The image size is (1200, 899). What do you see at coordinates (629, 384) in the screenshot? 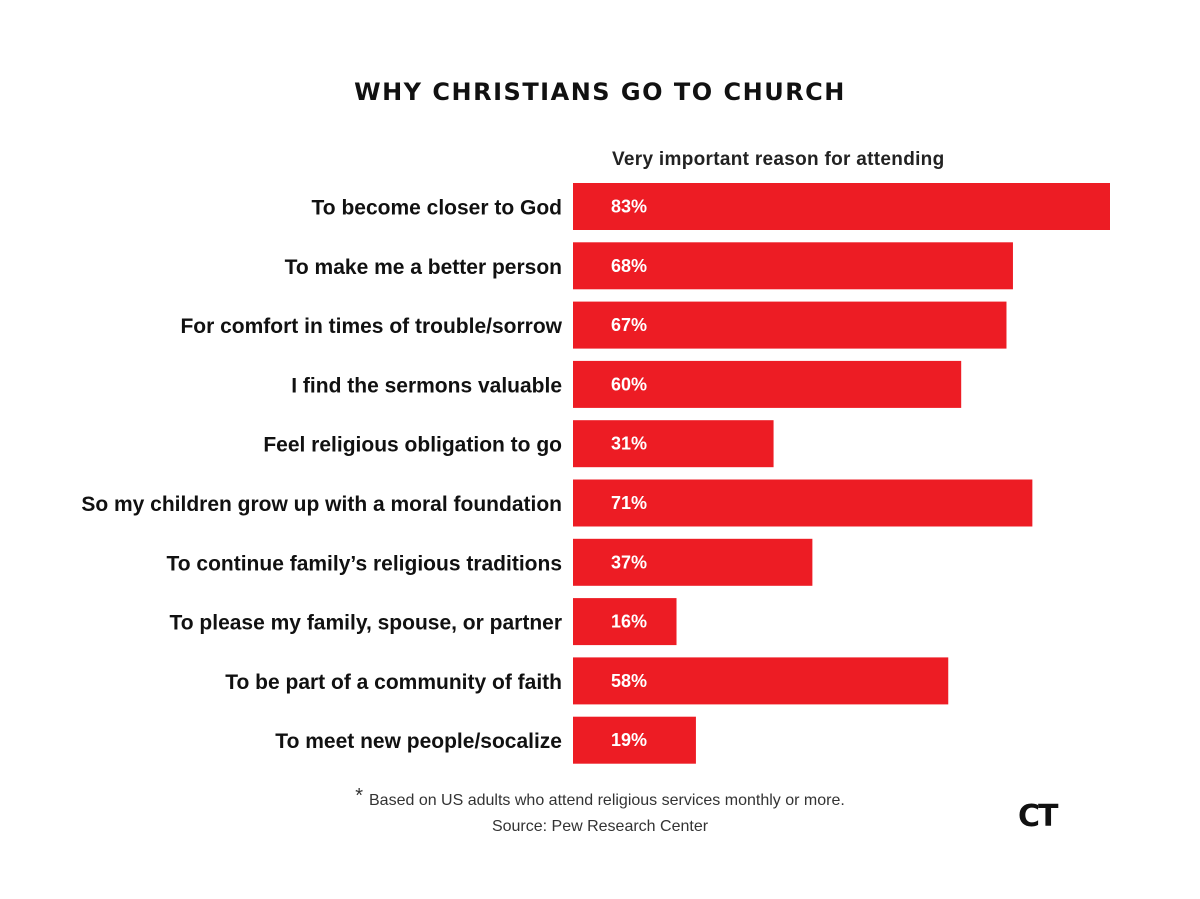
I see `value-label-4: 60%` at bounding box center [629, 384].